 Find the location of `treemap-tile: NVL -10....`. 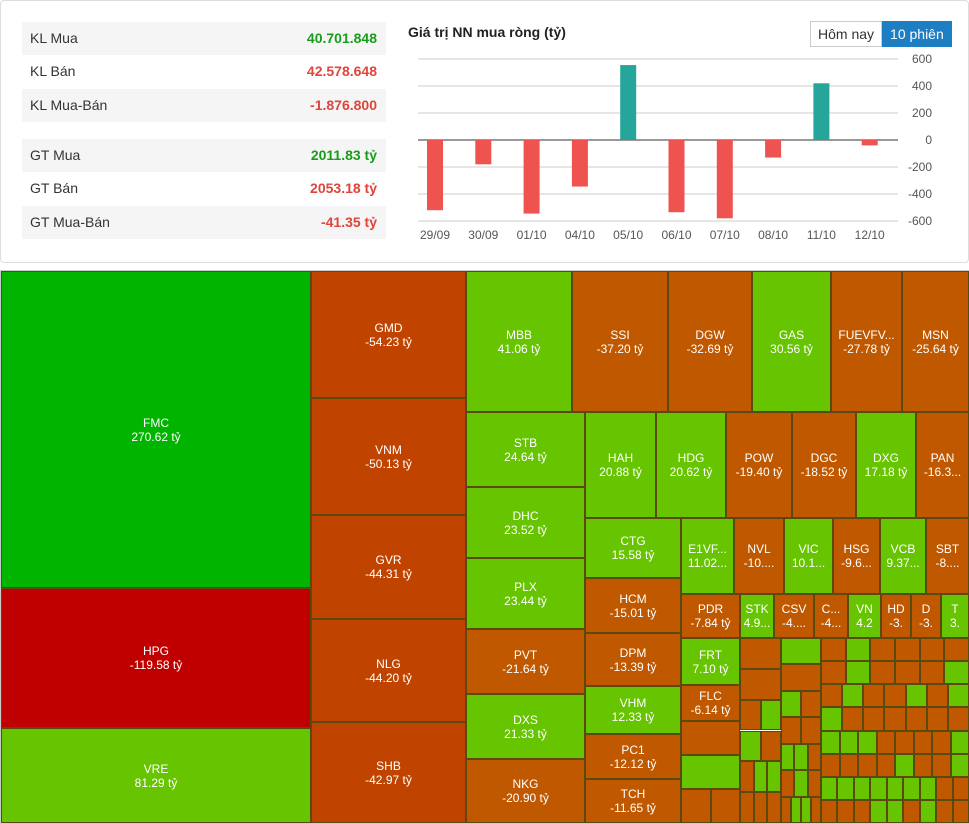

treemap-tile: NVL -10.... is located at coordinates (759, 556).